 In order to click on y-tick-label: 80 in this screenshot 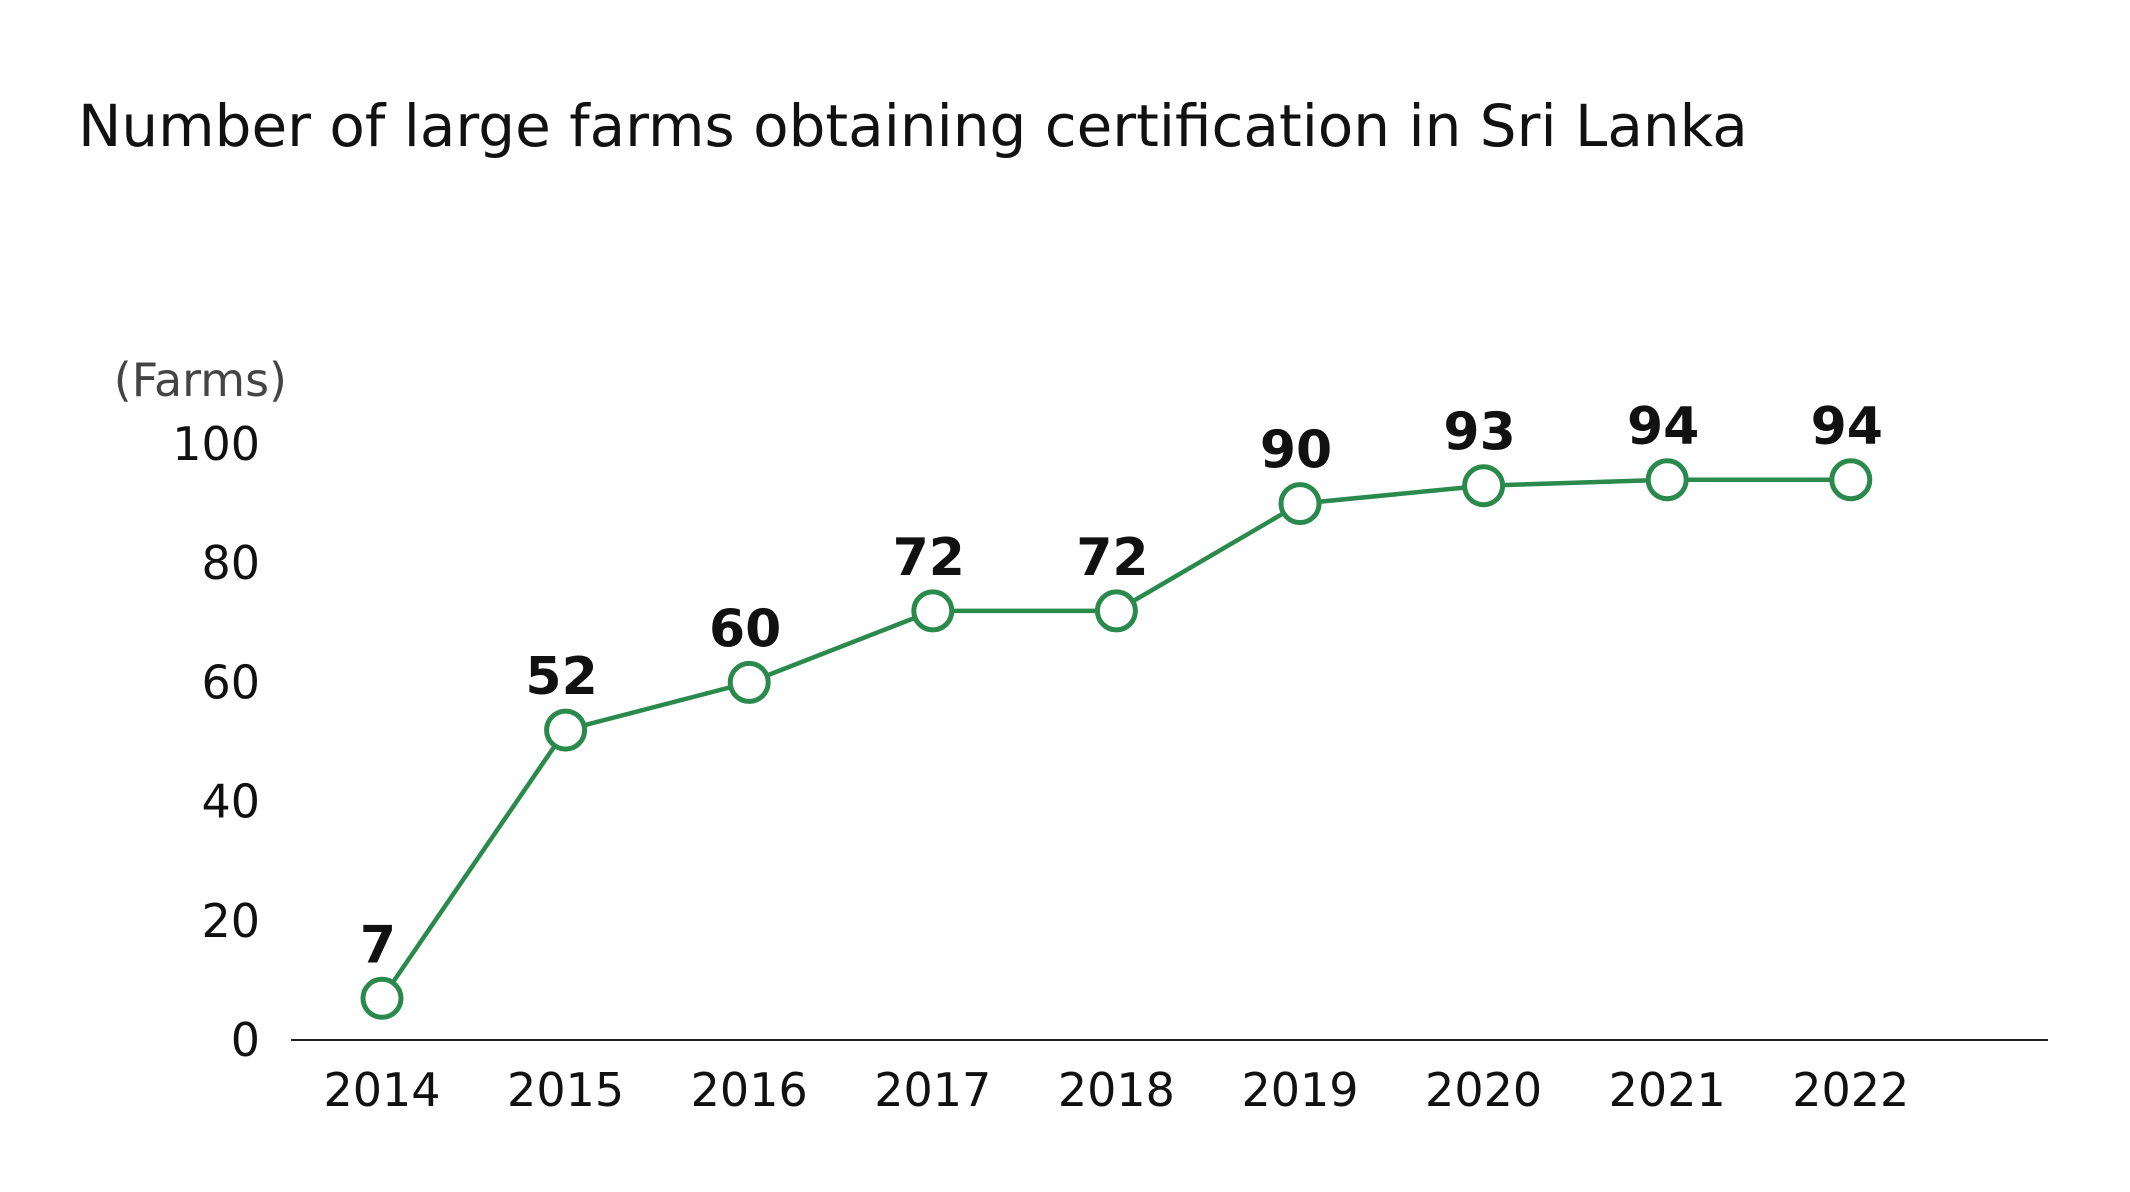, I will do `click(230, 563)`.